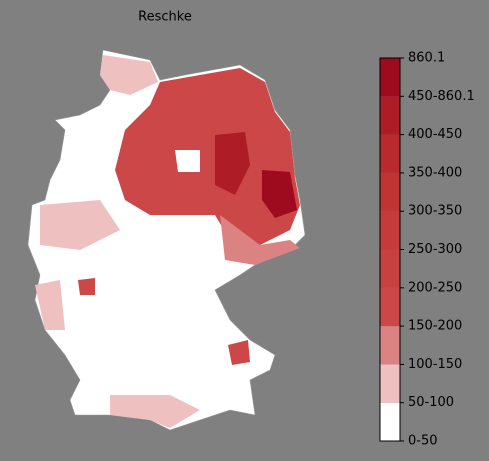  What do you see at coordinates (80, 225) in the screenshot?
I see `region-west-pink` at bounding box center [80, 225].